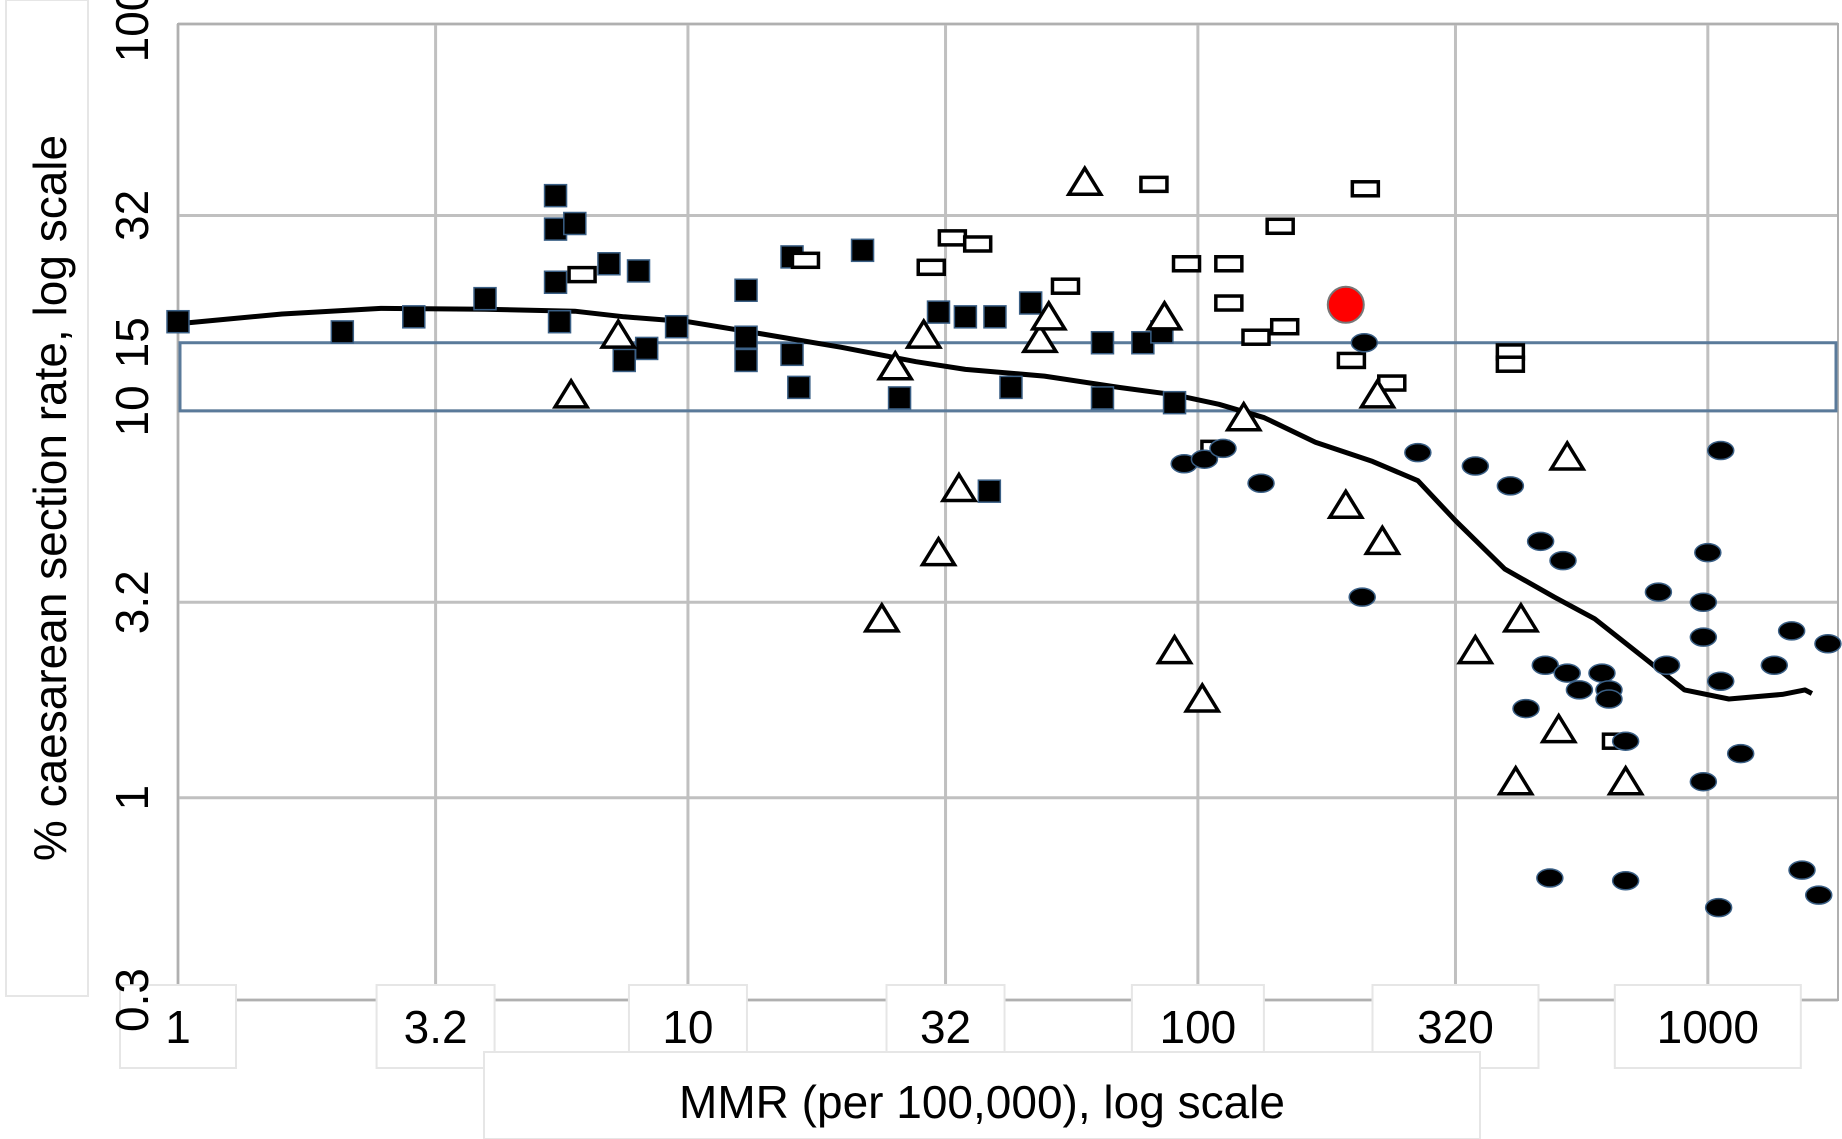 The image size is (1842, 1139). What do you see at coordinates (687, 1027) in the screenshot?
I see `x-tick-label-2: 10` at bounding box center [687, 1027].